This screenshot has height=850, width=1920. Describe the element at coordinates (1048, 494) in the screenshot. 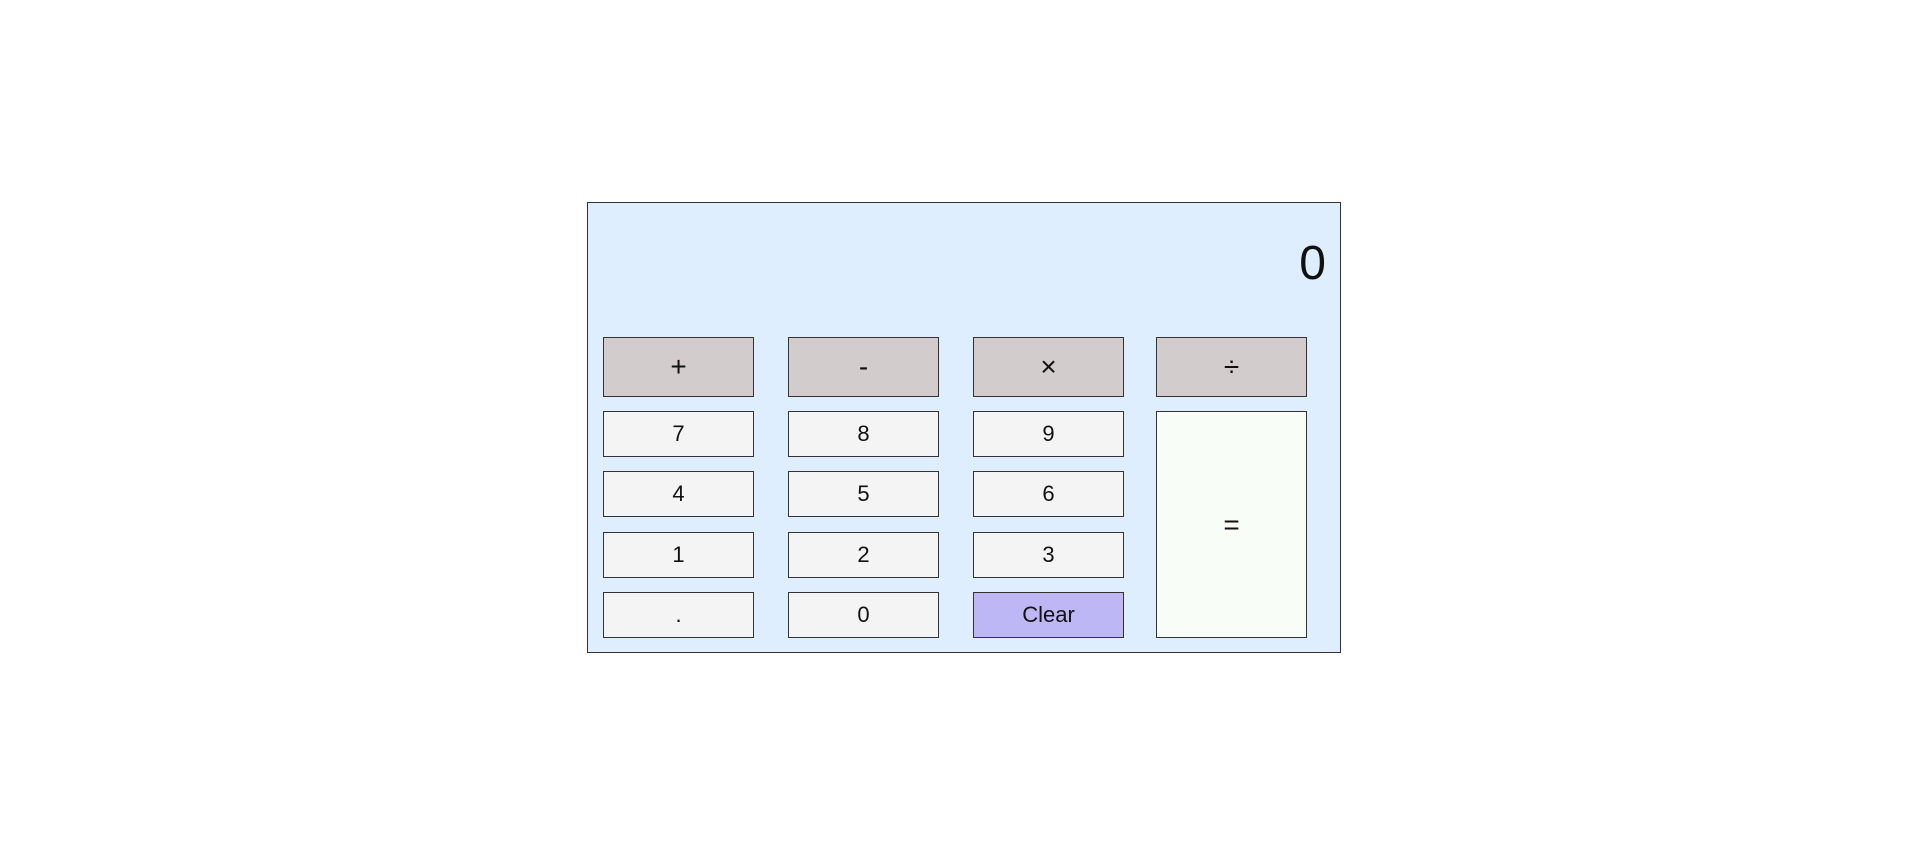

I see `digit-6-button: 6` at that location.